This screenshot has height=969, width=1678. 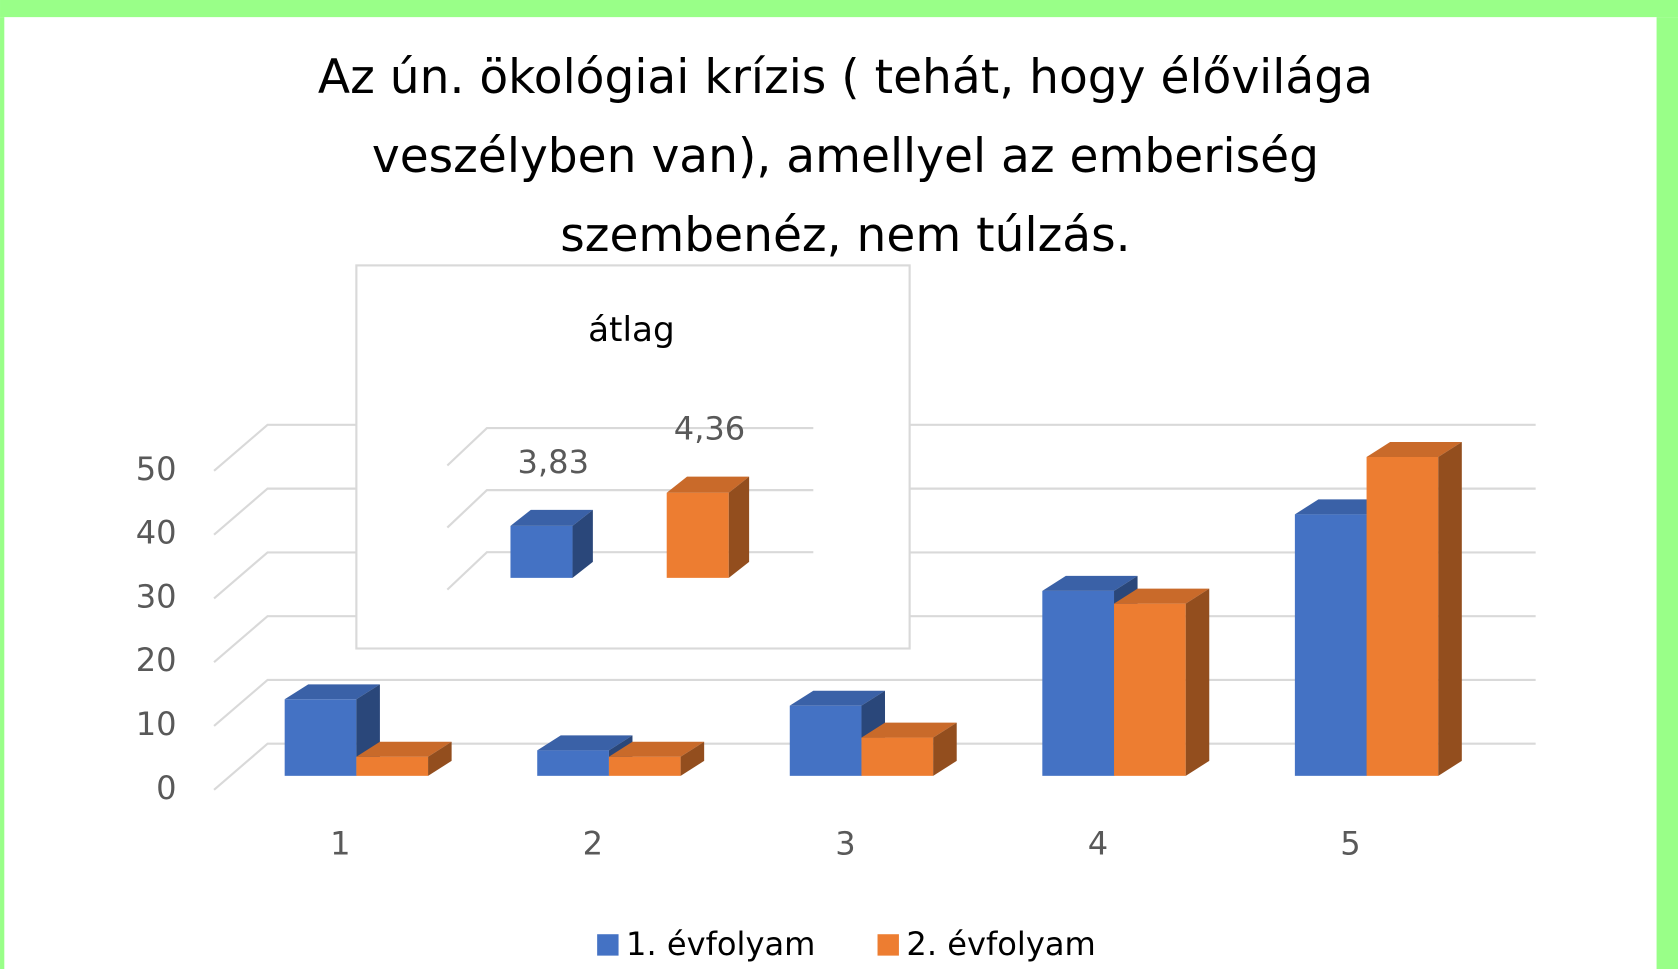 What do you see at coordinates (340, 843) in the screenshot?
I see `x-tick-label: 1` at bounding box center [340, 843].